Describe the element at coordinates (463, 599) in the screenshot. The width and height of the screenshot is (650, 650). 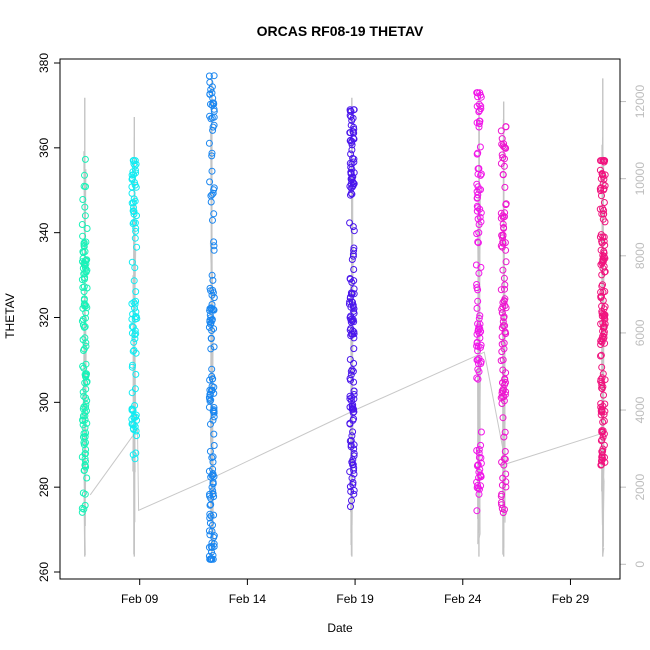
I see `x-tick-label: Feb 24` at that location.